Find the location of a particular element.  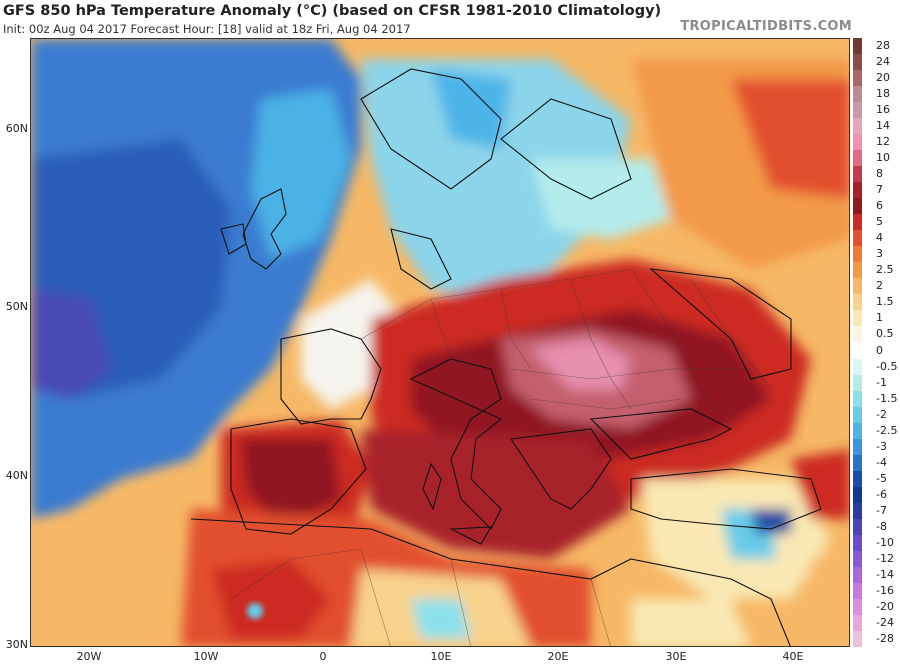

colorbar-label: 0.5 is located at coordinates (885, 334).